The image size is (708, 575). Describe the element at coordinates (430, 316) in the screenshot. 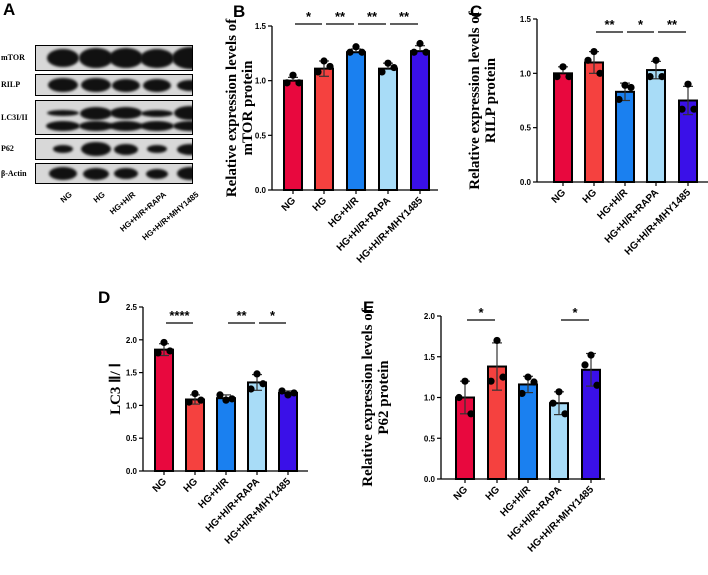

I see `y-tick-label: 2.0` at that location.